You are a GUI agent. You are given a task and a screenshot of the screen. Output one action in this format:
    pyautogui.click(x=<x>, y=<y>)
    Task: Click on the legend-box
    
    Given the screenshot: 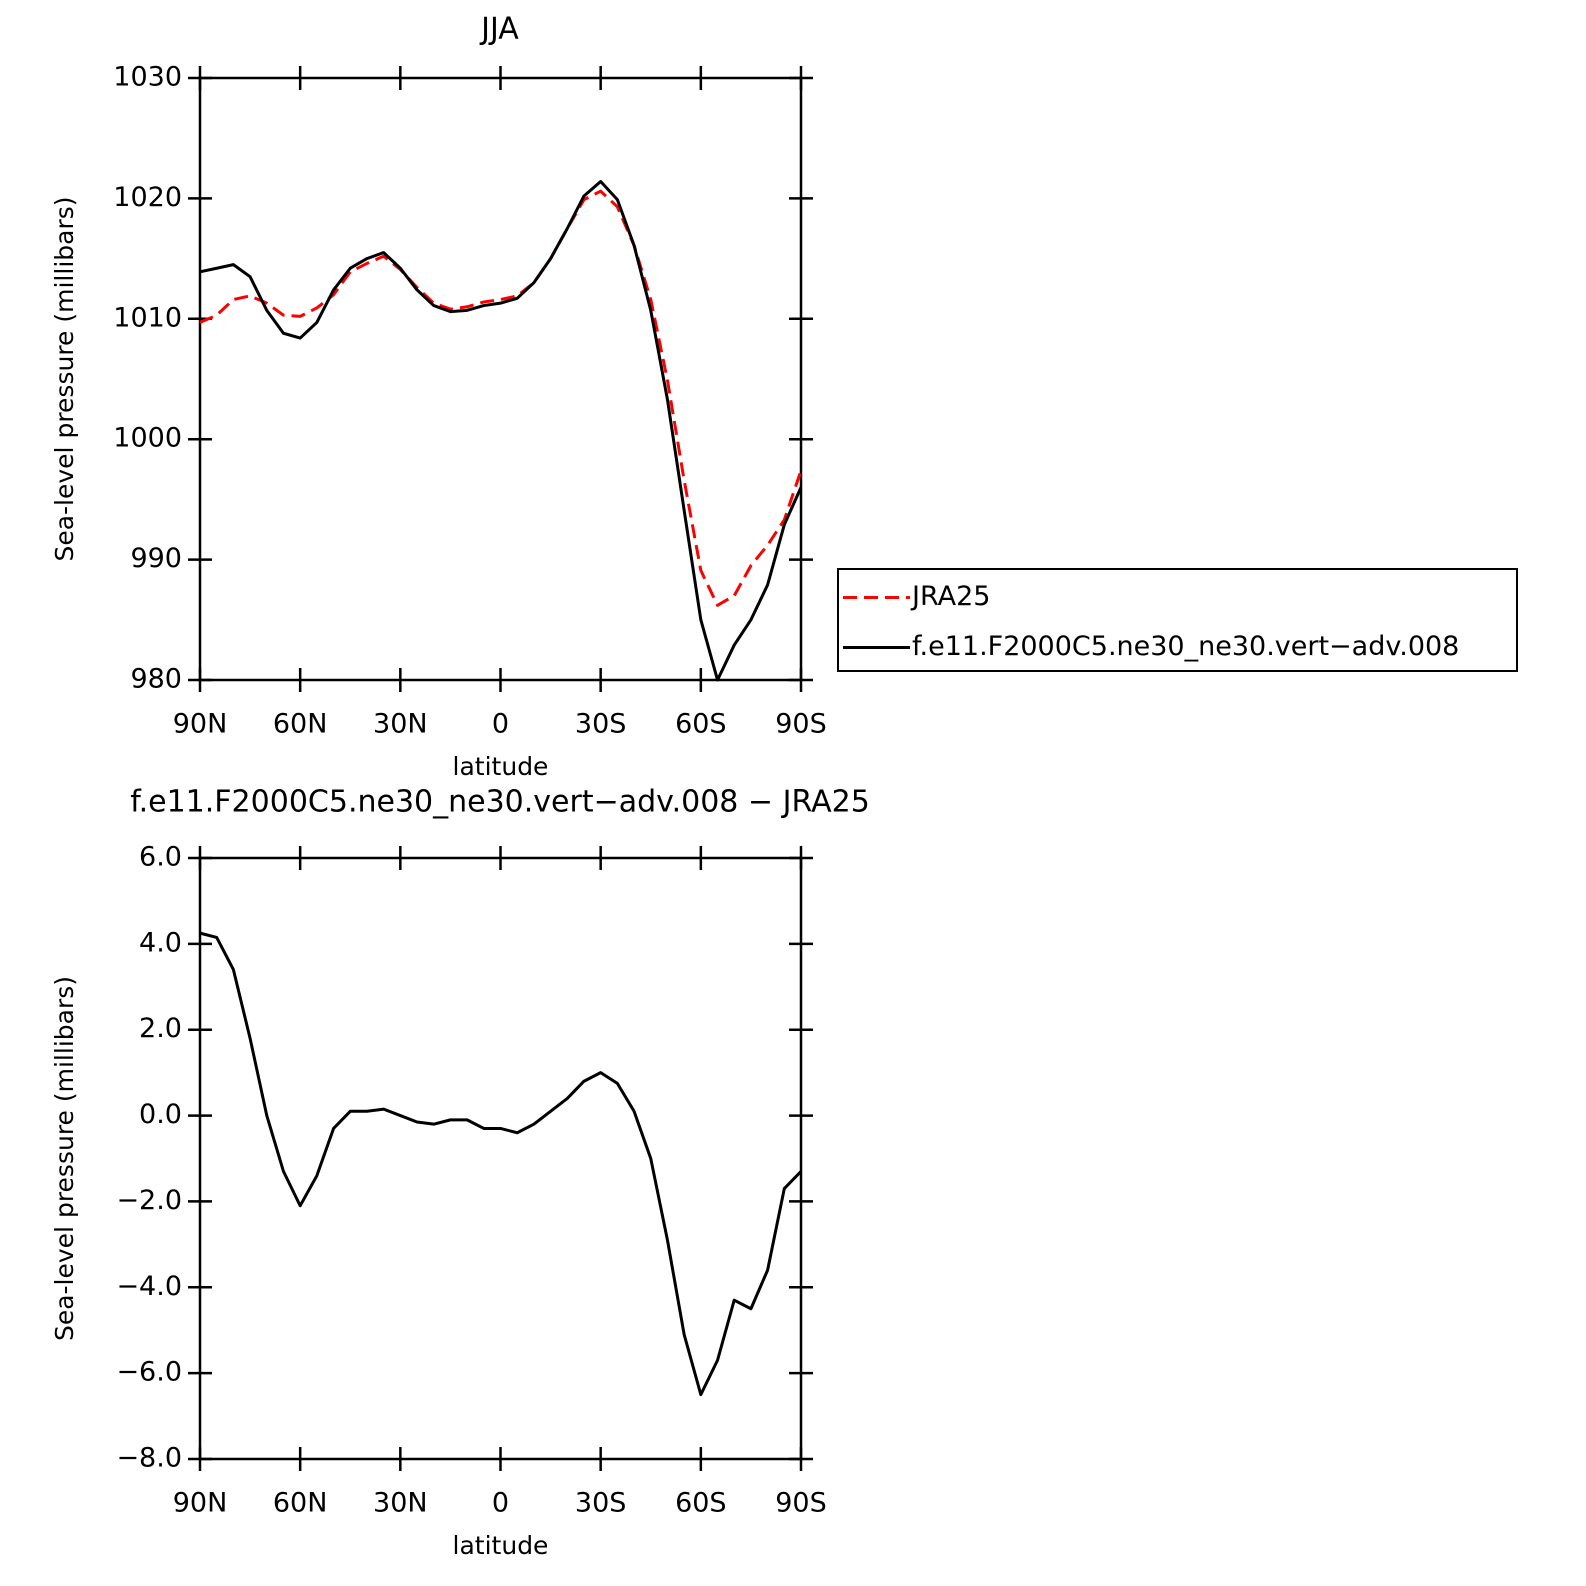 What is the action you would take?
    pyautogui.click(x=1177, y=620)
    